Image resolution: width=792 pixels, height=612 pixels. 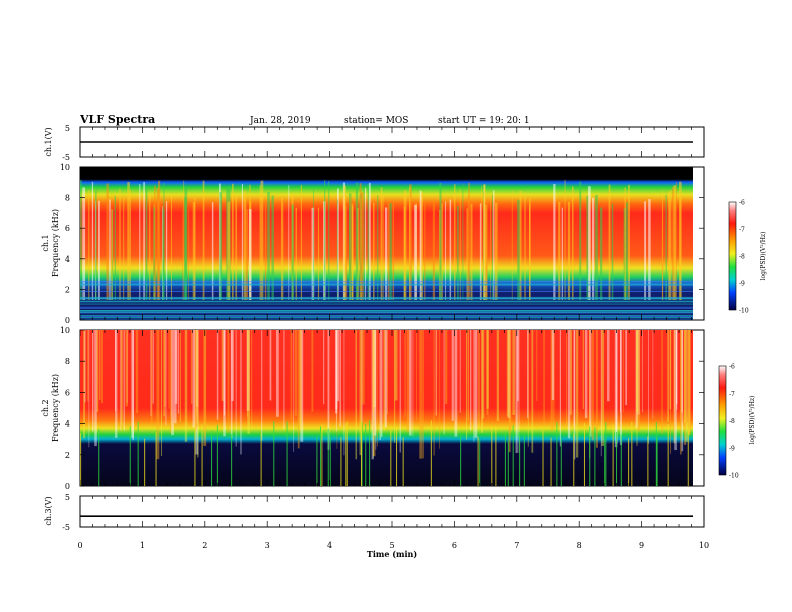 What do you see at coordinates (734, 422) in the screenshot?
I see `ch2-colorbar-ticks: -6 -7 -8 -9 -10` at bounding box center [734, 422].